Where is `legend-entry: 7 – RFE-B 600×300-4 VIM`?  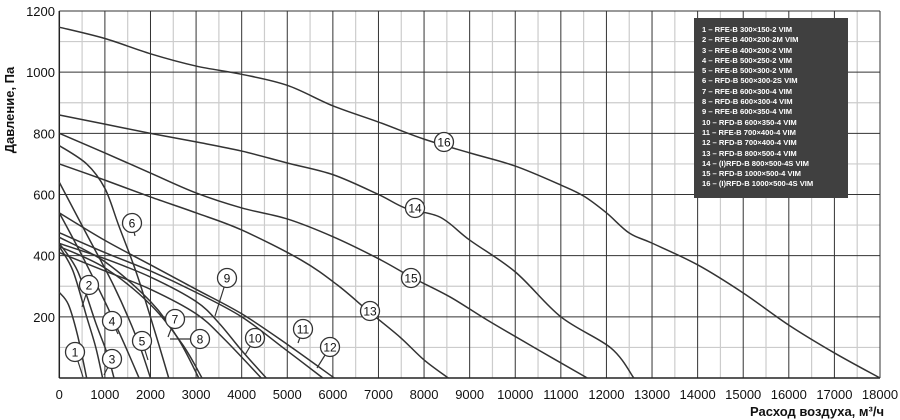 legend-entry: 7 – RFE-B 600×300-4 VIM is located at coordinates (747, 91).